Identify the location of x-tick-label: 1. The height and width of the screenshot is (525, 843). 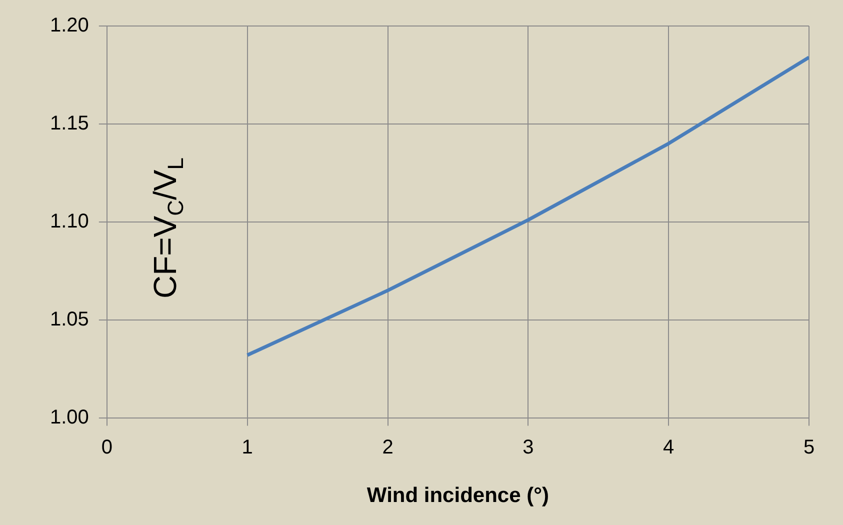
(247, 447).